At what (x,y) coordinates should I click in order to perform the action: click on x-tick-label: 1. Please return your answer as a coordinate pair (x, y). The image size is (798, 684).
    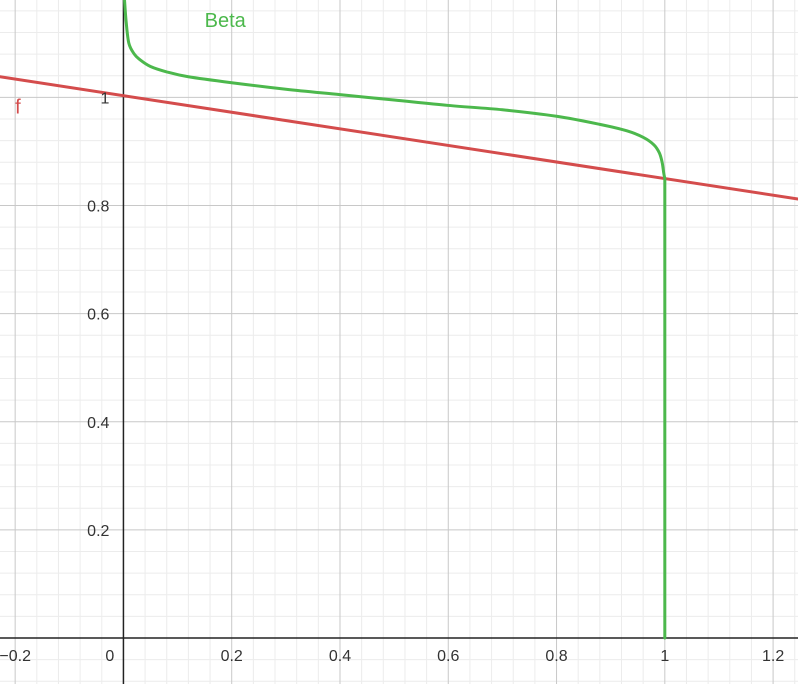
    Looking at the image, I should click on (664, 656).